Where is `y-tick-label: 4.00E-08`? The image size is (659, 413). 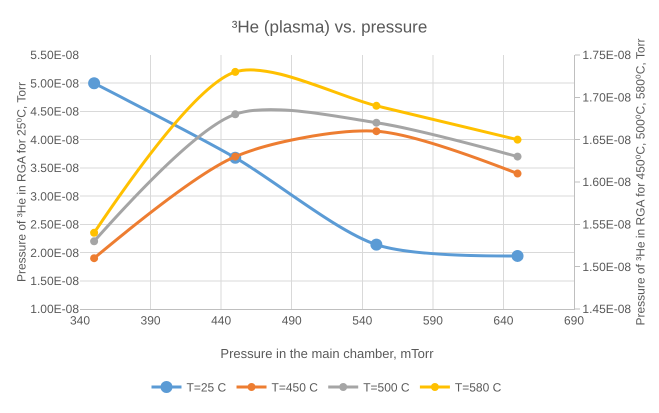
y-tick-label: 4.00E-08 is located at coordinates (55, 139).